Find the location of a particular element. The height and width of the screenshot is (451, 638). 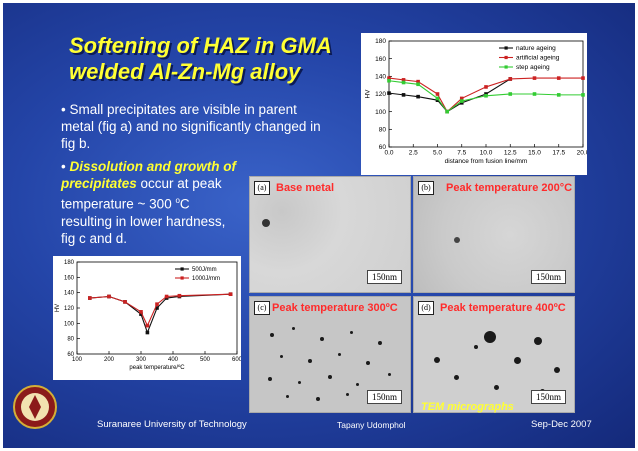

micrograph-c-caption: Peak temperature 300ºC is located at coordinates (335, 308).